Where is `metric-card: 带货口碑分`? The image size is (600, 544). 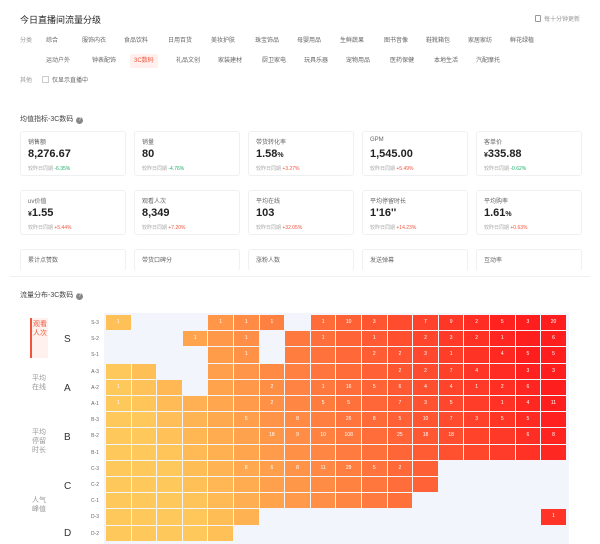 metric-card: 带货口碑分 is located at coordinates (187, 260).